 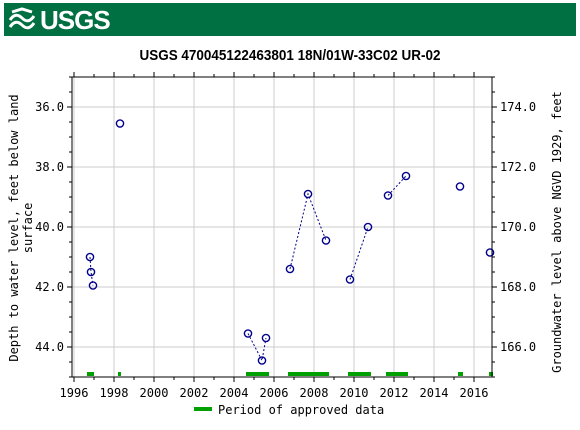 What do you see at coordinates (14, 227) in the screenshot?
I see `y-axis-label-left-line1: Depth to water level, feet below land` at bounding box center [14, 227].